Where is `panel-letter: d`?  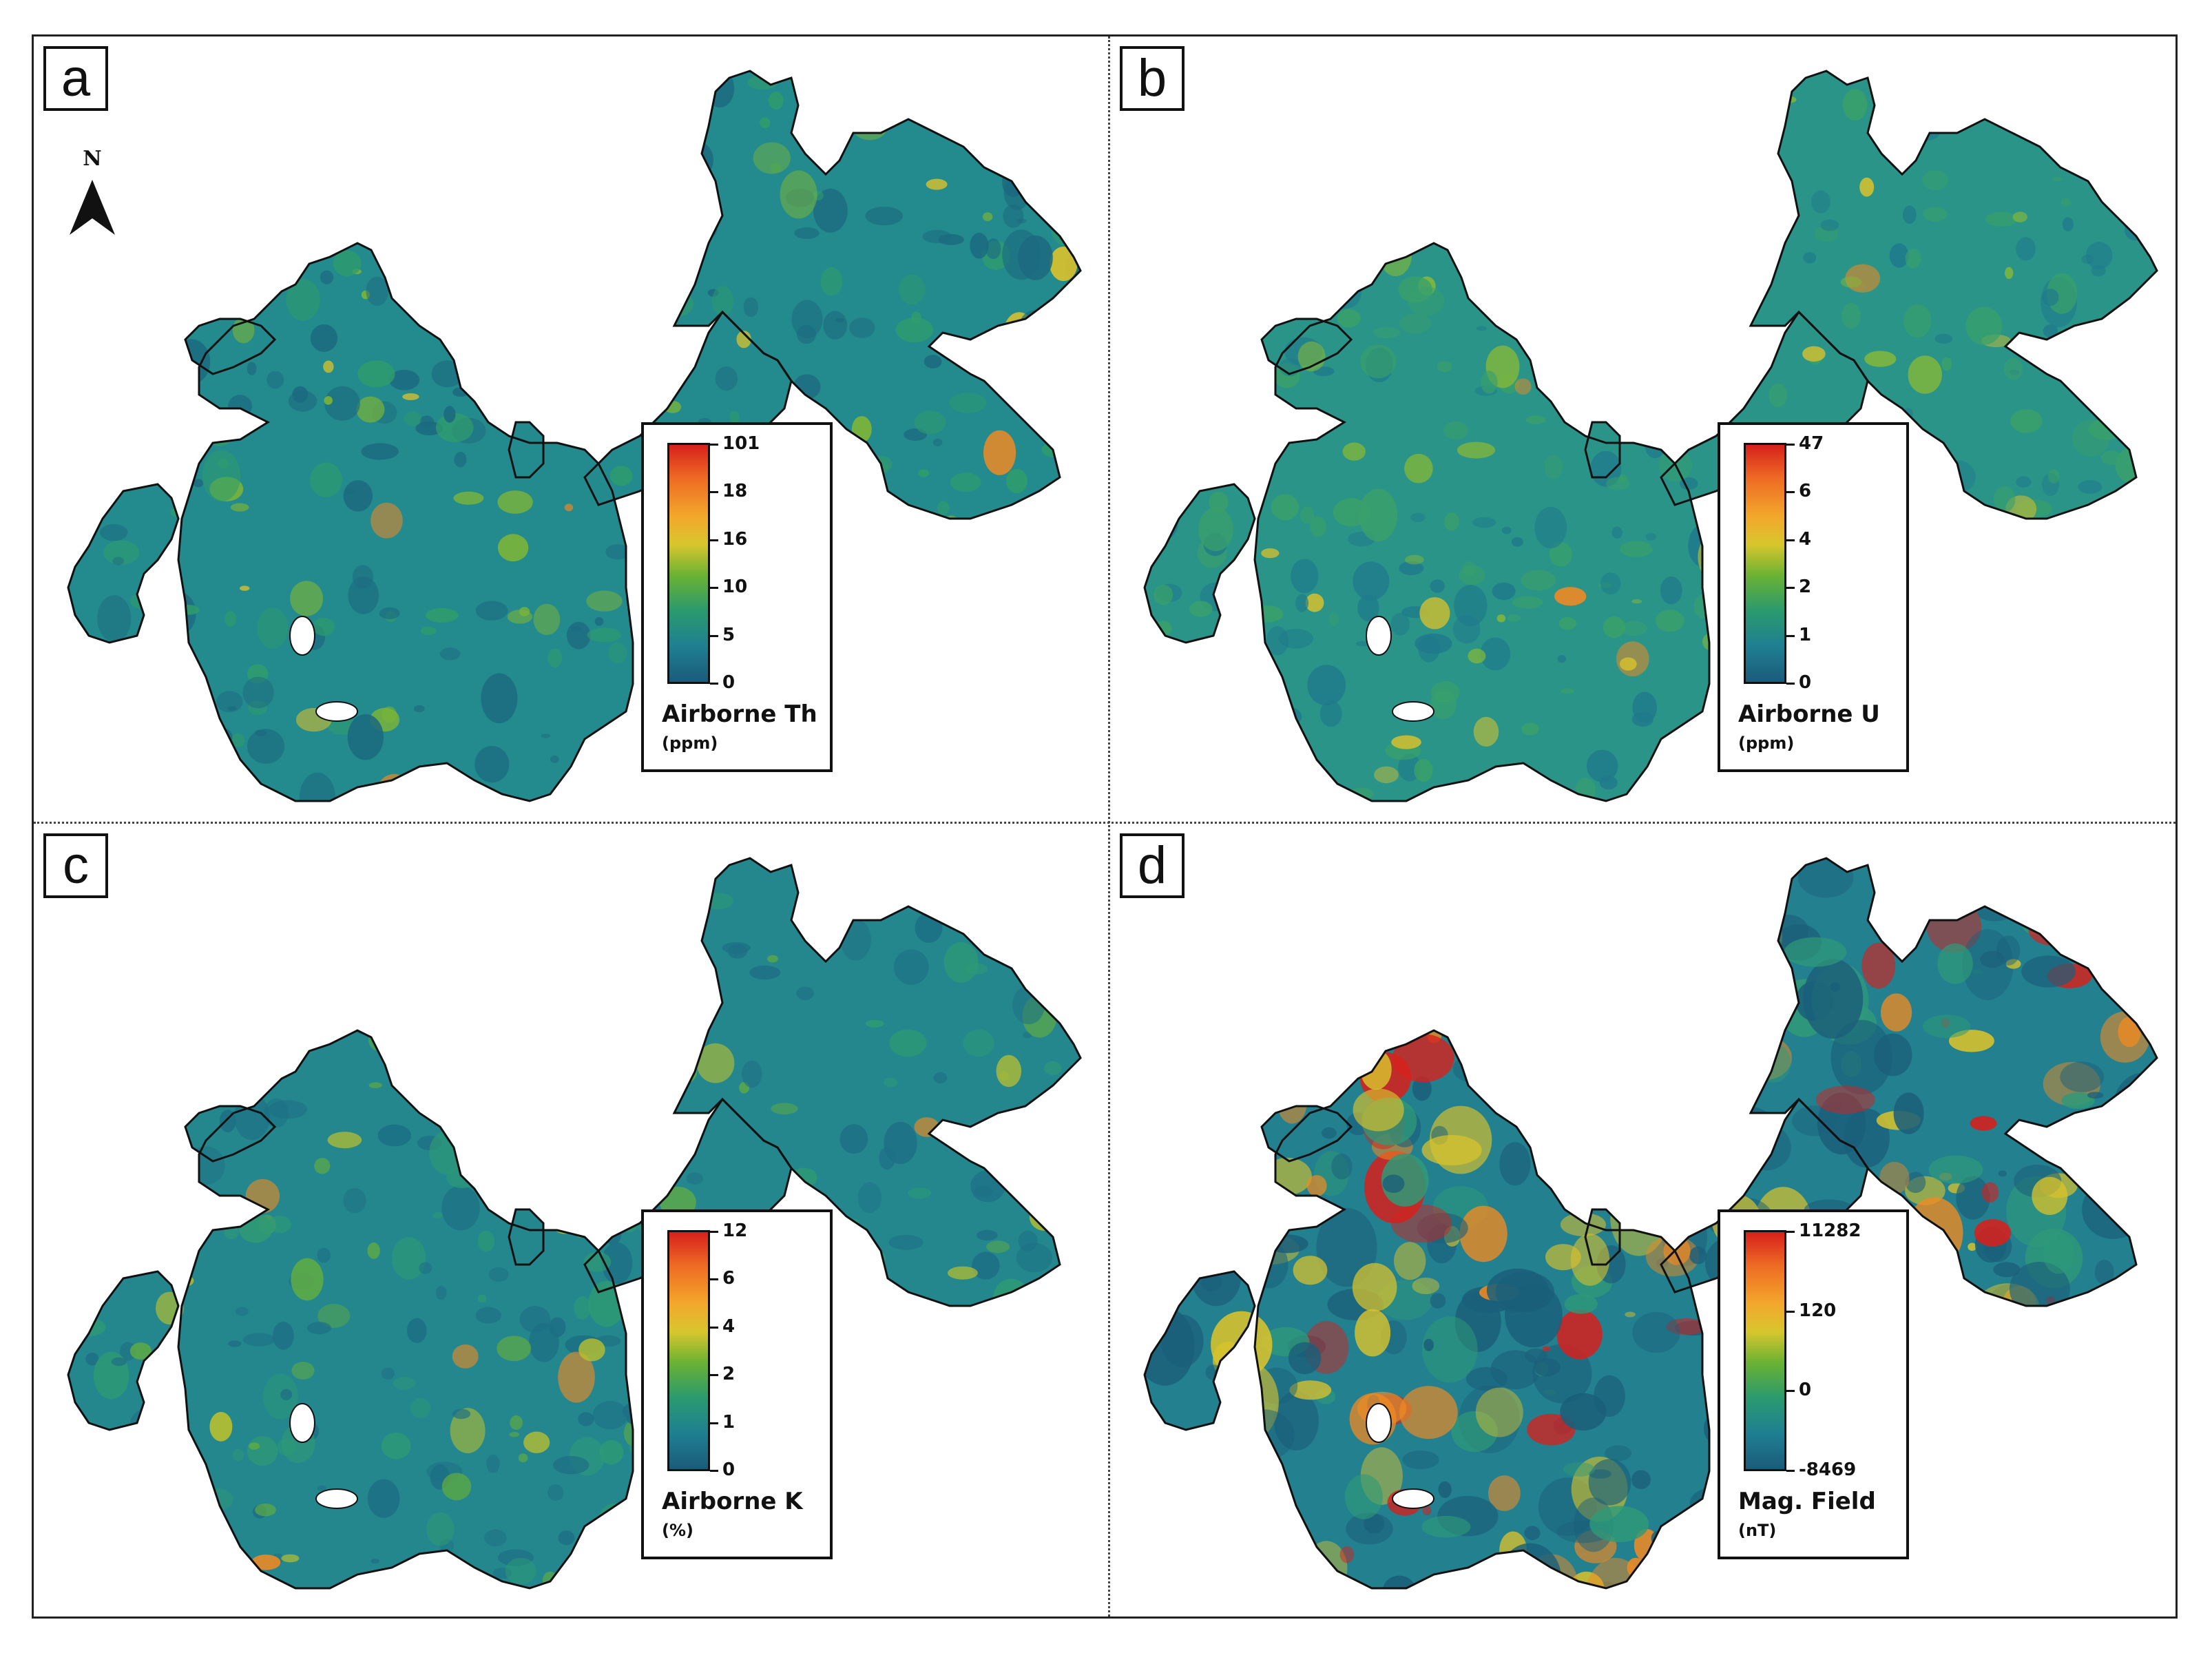
panel-letter: d is located at coordinates (1152, 865).